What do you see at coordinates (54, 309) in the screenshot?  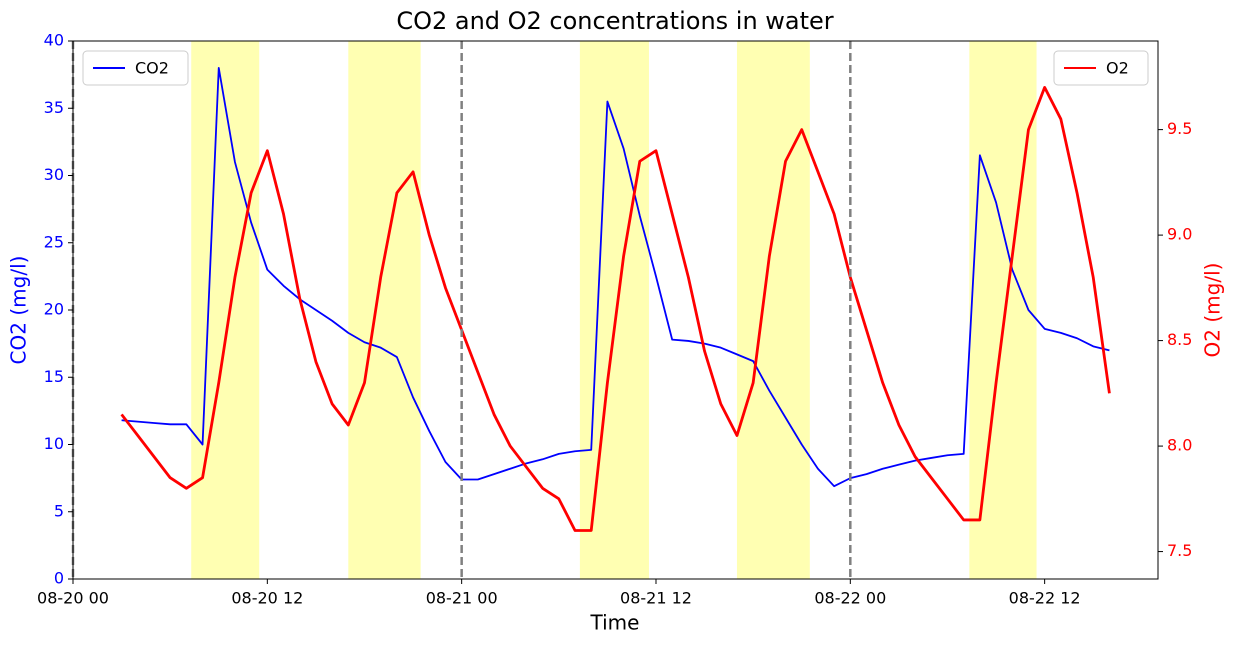 I see `y-tick-label: 20` at bounding box center [54, 309].